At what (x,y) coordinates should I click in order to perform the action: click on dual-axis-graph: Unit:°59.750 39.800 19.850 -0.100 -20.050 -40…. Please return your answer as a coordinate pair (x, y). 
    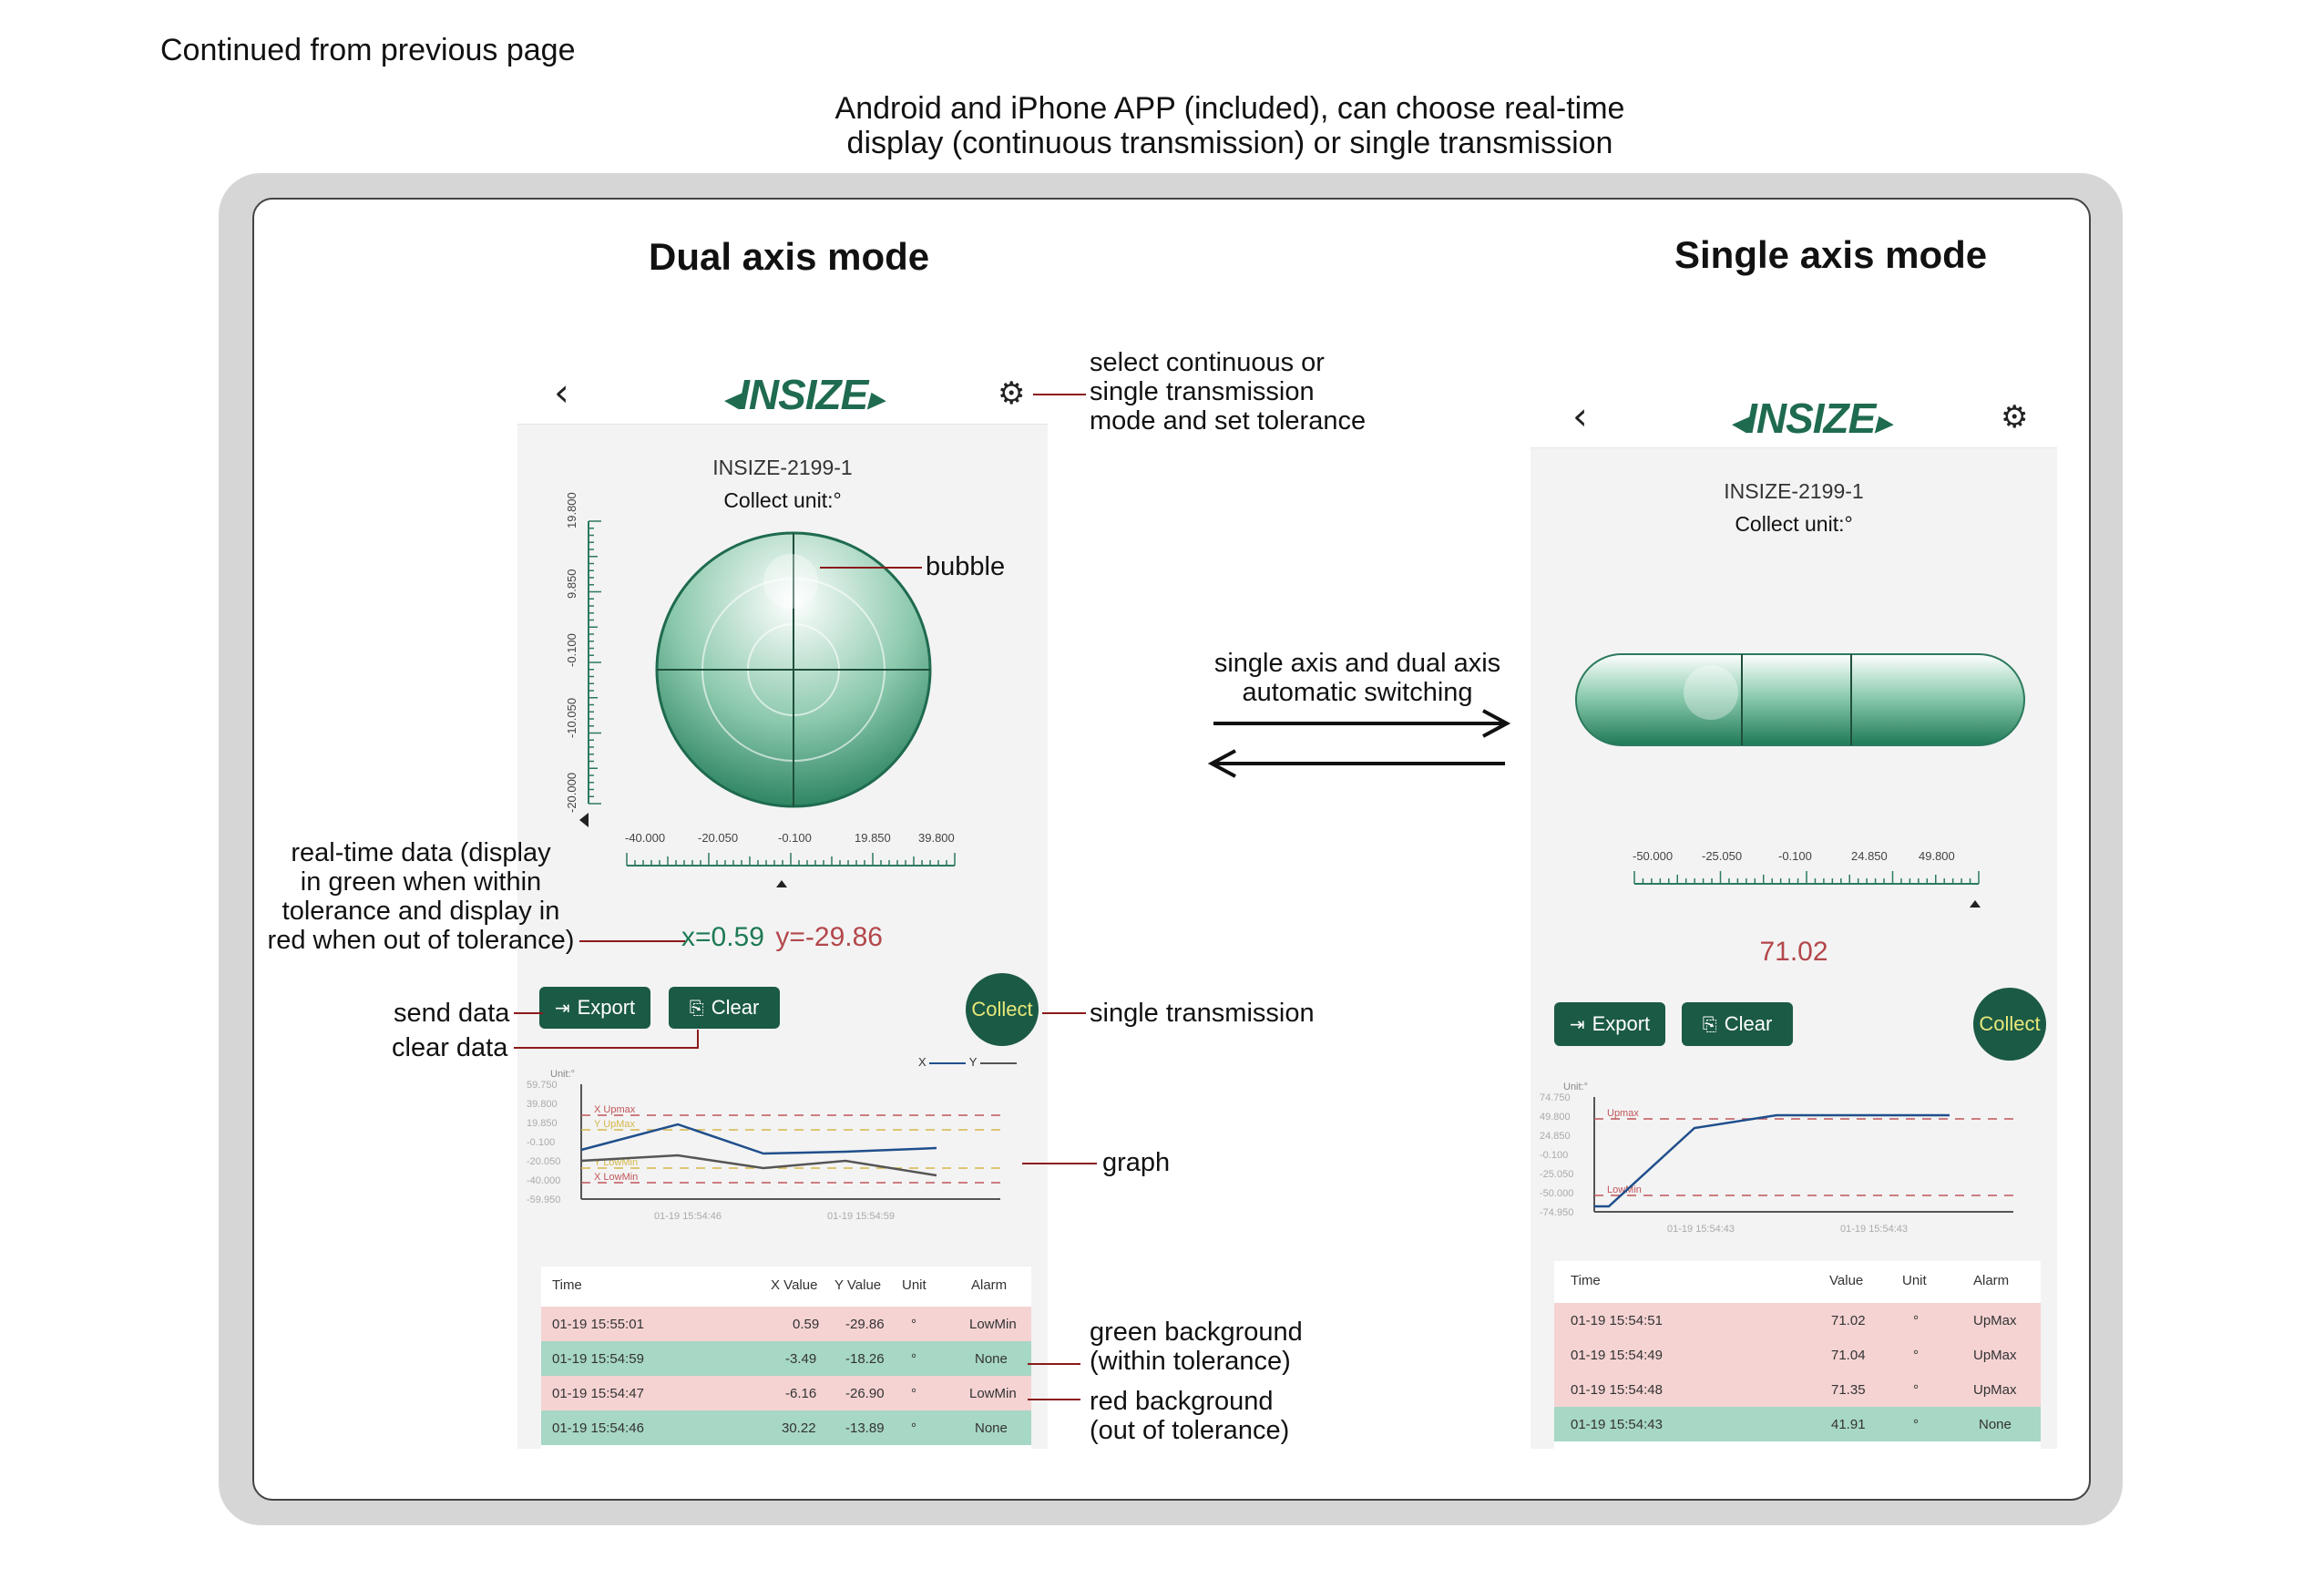
    Looking at the image, I should click on (764, 1145).